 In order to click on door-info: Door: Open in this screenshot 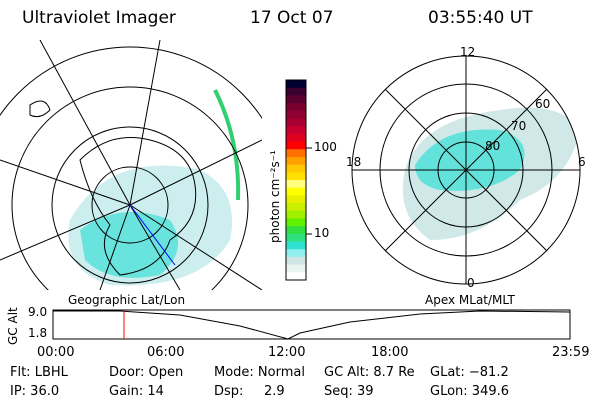, I will do `click(146, 372)`.